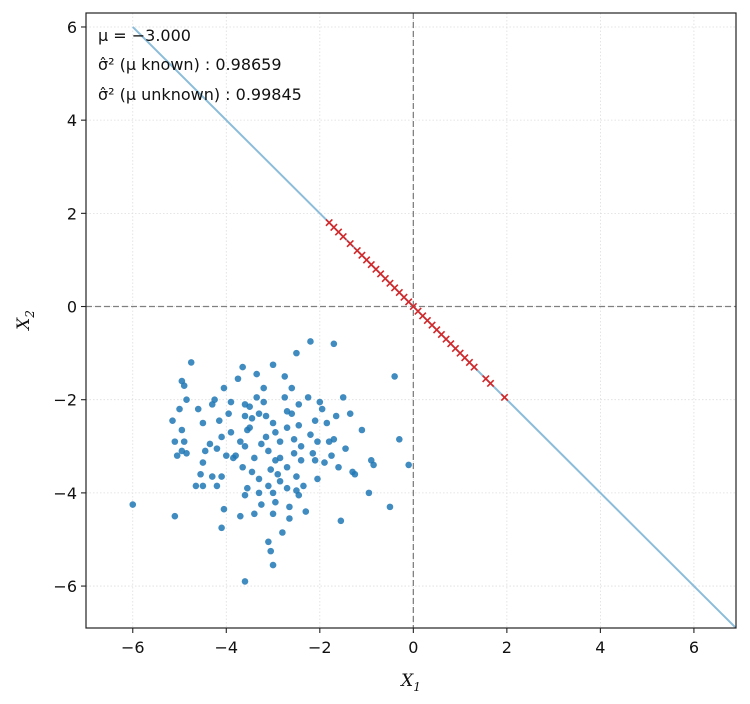  What do you see at coordinates (65, 493) in the screenshot?
I see `y-tick-label: −4` at bounding box center [65, 493].